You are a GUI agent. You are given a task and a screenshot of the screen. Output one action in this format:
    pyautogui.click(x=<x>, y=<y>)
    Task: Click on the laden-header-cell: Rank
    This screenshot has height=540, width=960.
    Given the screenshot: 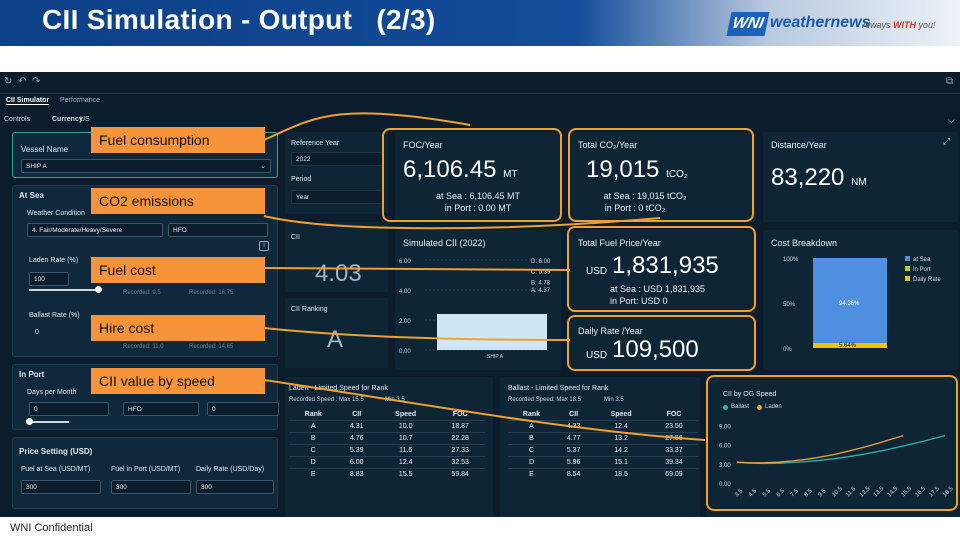 What is the action you would take?
    pyautogui.click(x=313, y=414)
    